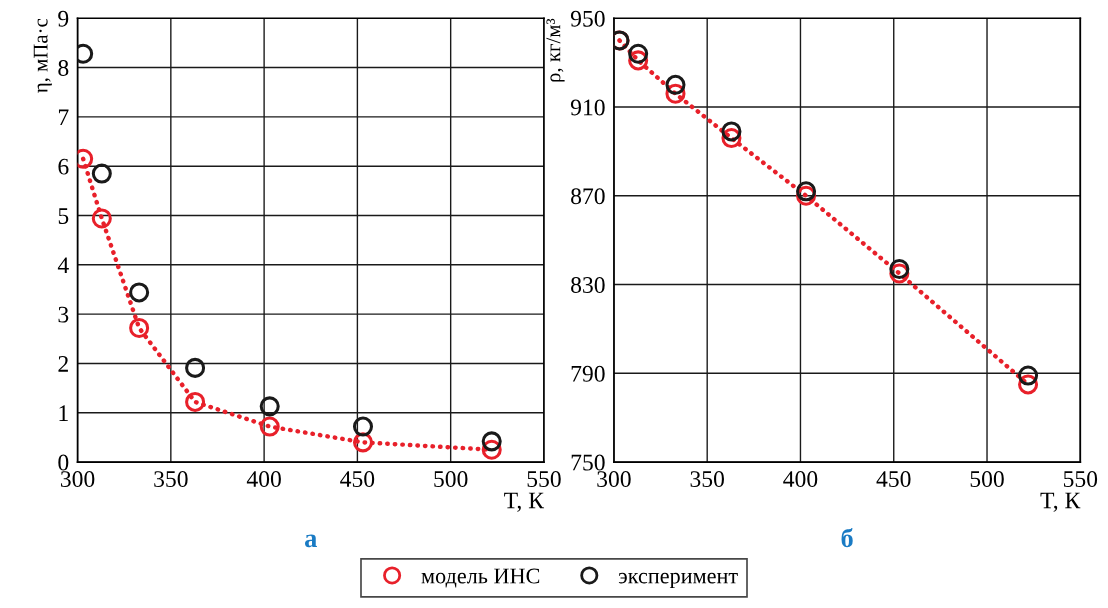  What do you see at coordinates (480, 578) in the screenshot?
I see `legend-label: модель ИНС` at bounding box center [480, 578].